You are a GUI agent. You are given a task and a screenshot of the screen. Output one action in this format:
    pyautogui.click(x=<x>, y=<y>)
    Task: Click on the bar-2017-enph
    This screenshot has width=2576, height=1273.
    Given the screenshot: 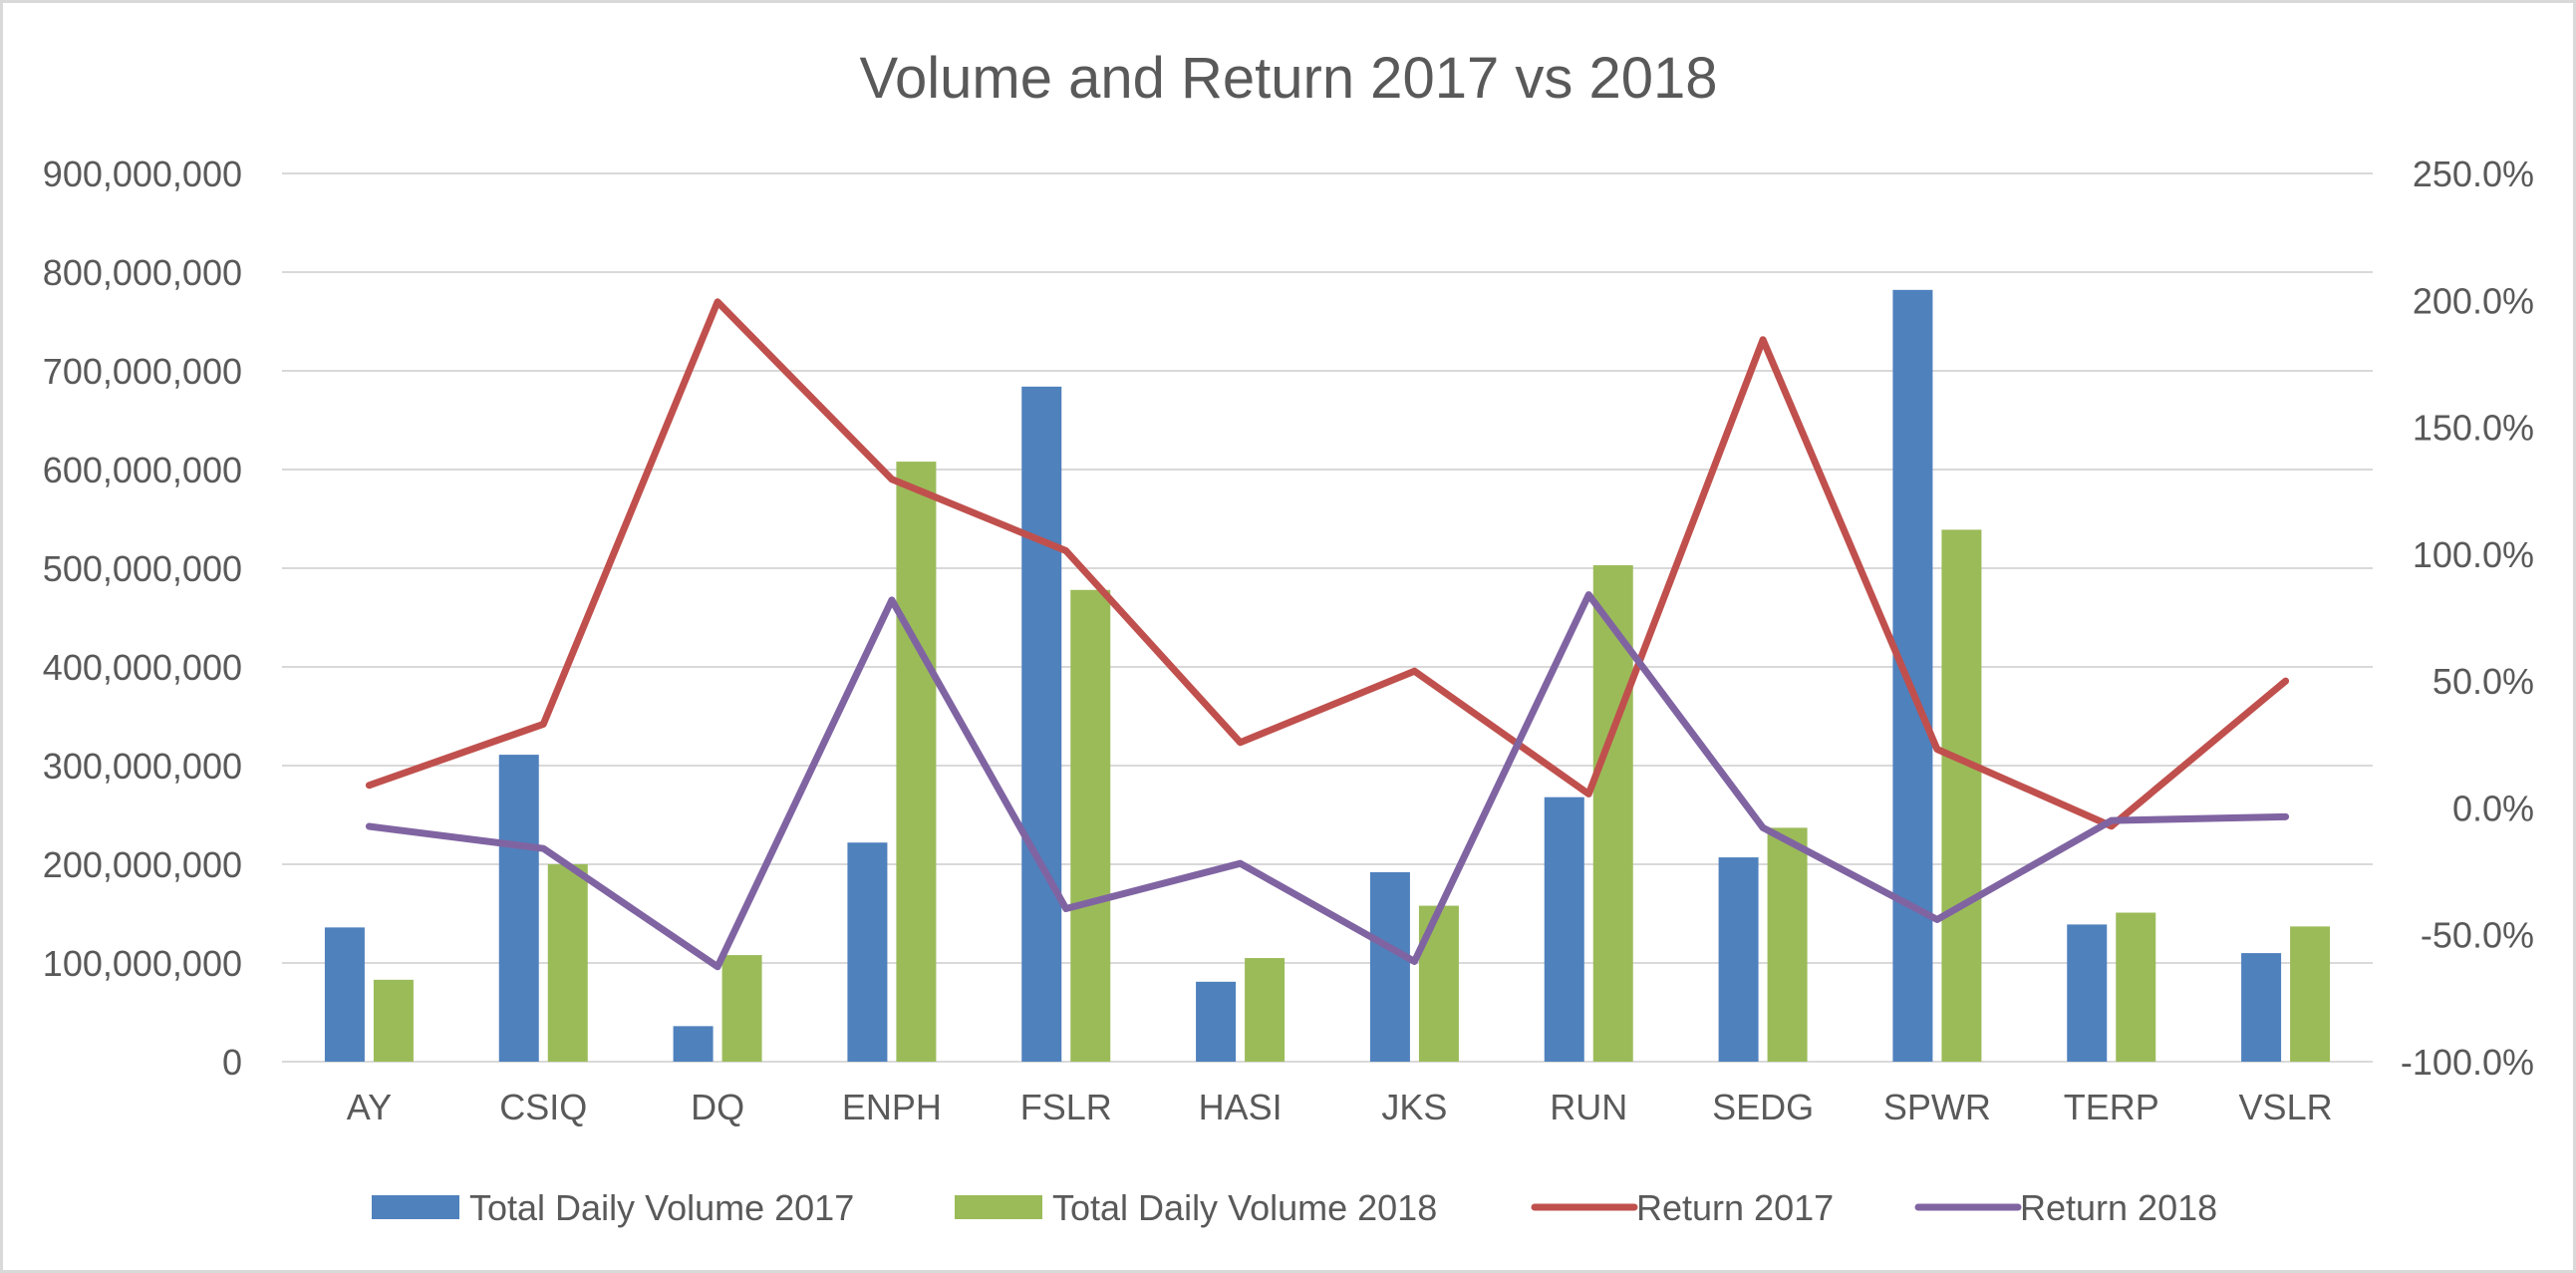 What is the action you would take?
    pyautogui.click(x=867, y=952)
    